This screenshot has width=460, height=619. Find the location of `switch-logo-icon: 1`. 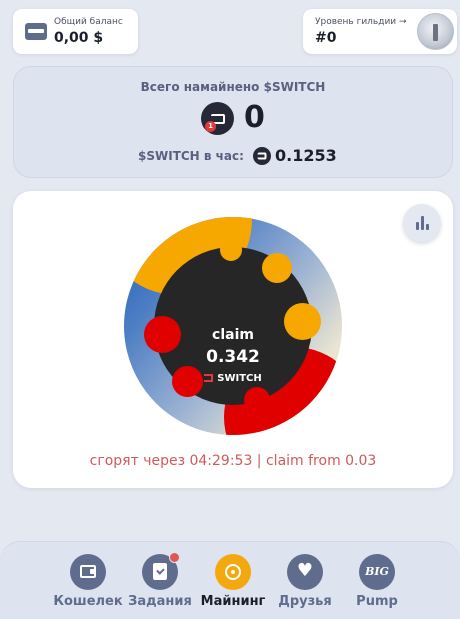

switch-logo-icon: 1 is located at coordinates (217, 118).